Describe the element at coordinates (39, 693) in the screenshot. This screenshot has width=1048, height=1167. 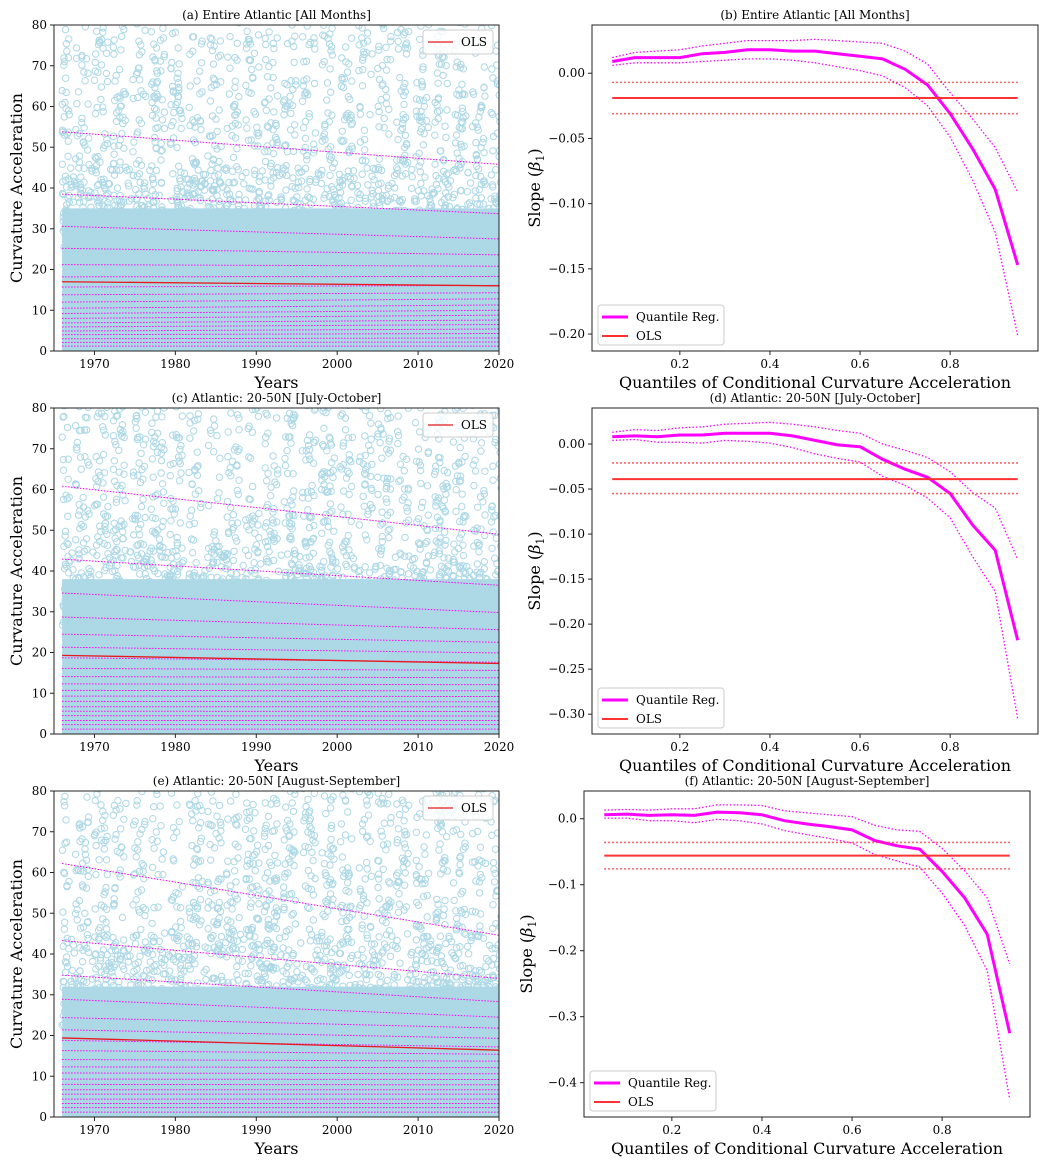
I see `y-tick-label: 10` at that location.